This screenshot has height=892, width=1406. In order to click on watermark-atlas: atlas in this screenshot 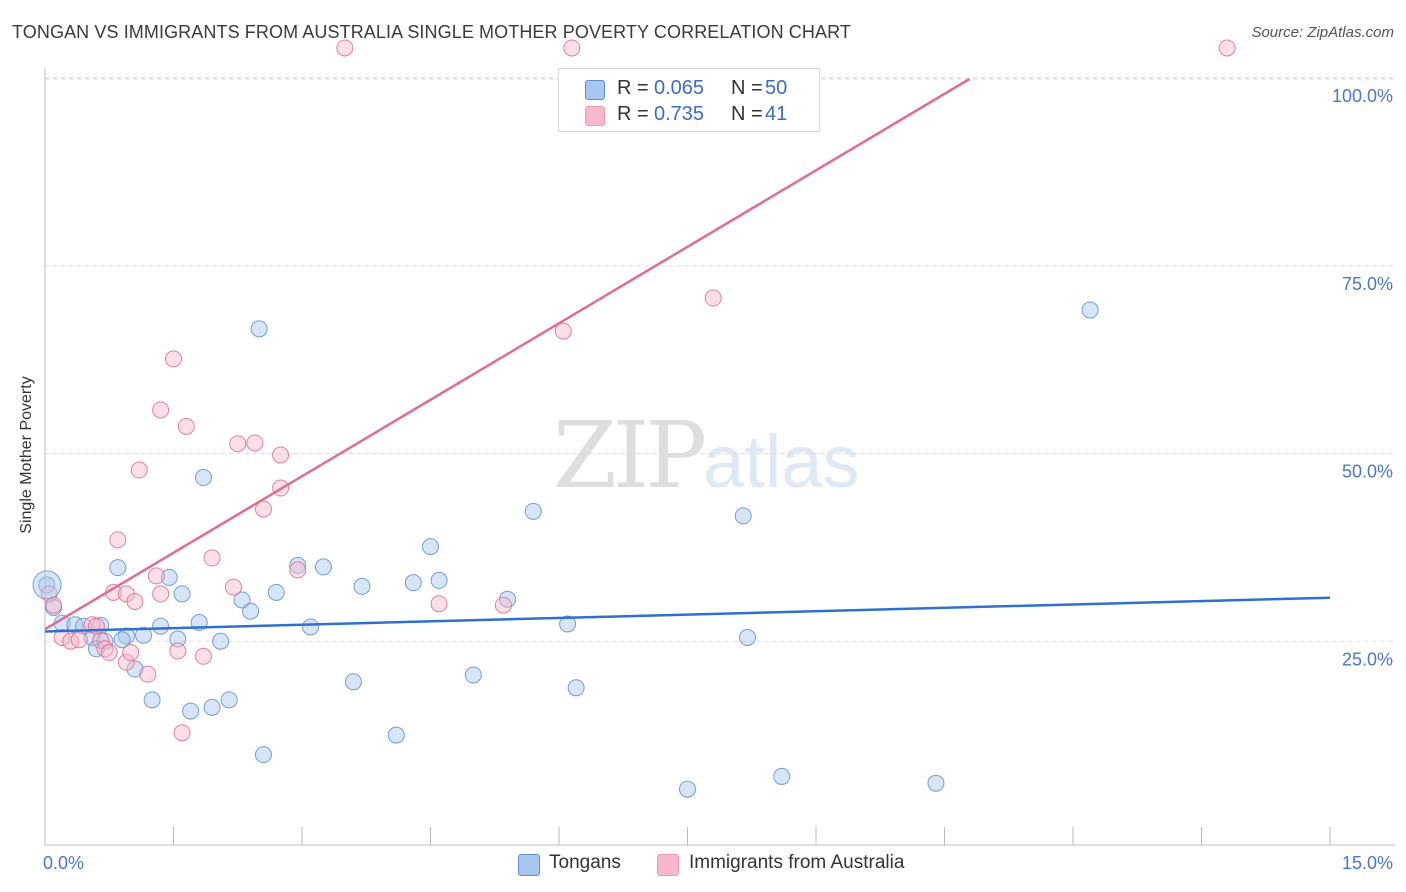, I will do `click(781, 461)`.